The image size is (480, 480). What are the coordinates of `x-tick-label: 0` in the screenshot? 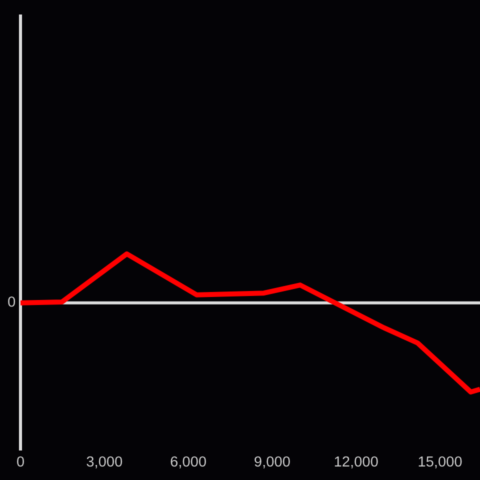 It's located at (20, 461).